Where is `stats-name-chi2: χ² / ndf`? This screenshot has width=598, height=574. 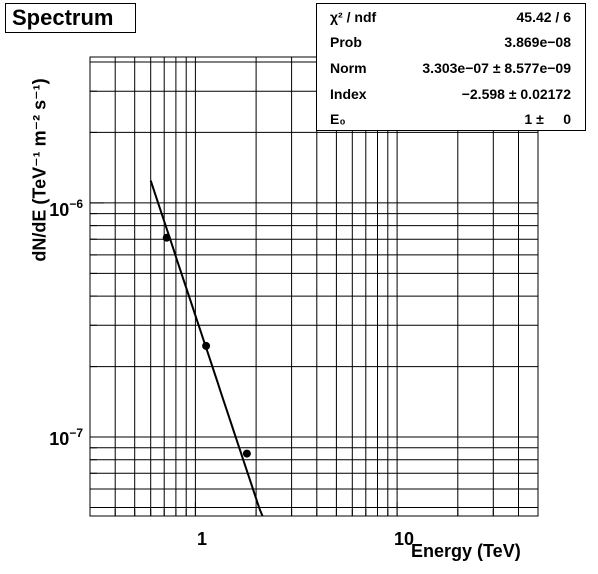
stats-name-chi2: χ² / ndf is located at coordinates (353, 17).